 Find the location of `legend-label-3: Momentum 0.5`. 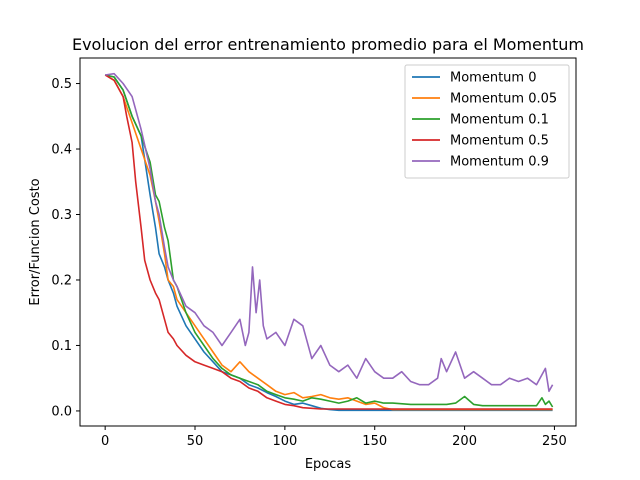

legend-label-3: Momentum 0.5 is located at coordinates (499, 141).